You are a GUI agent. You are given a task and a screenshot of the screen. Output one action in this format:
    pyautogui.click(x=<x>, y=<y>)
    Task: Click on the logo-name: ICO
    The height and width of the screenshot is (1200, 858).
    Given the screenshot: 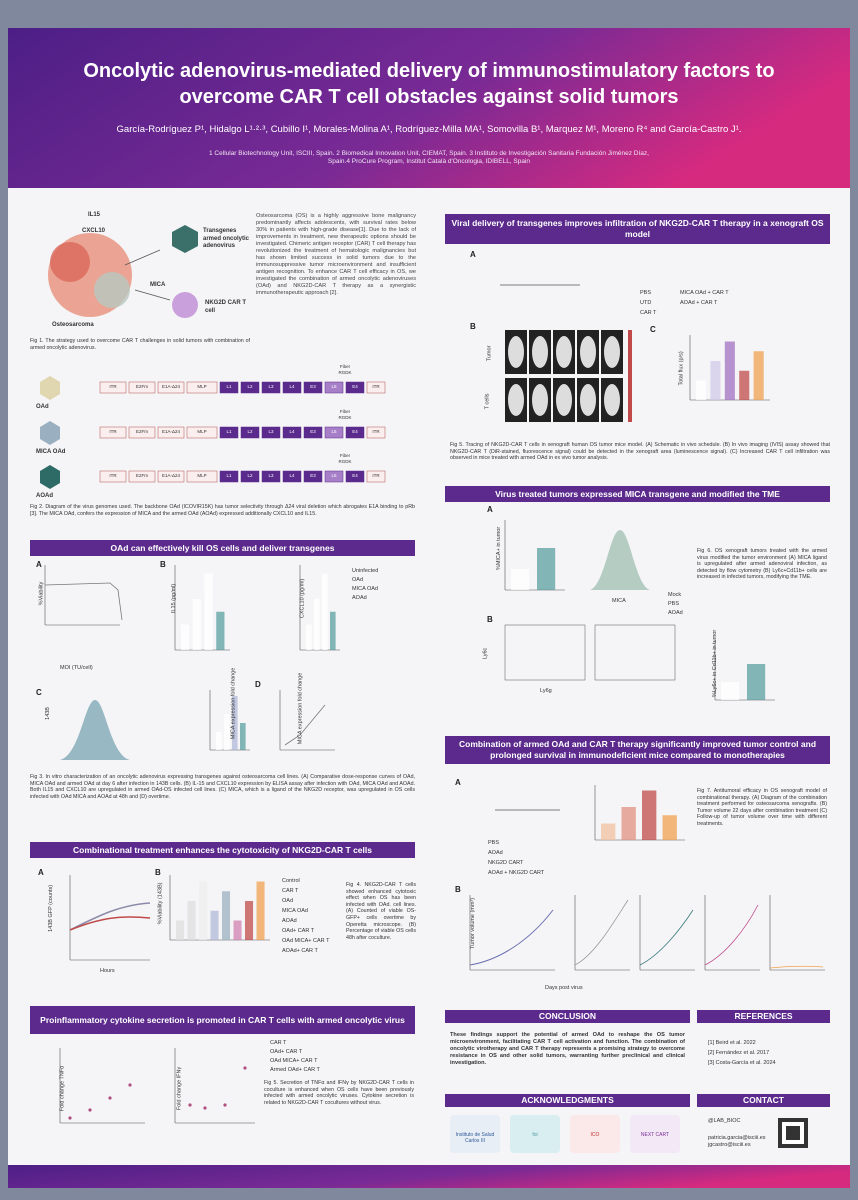 What is the action you would take?
    pyautogui.click(x=595, y=1135)
    